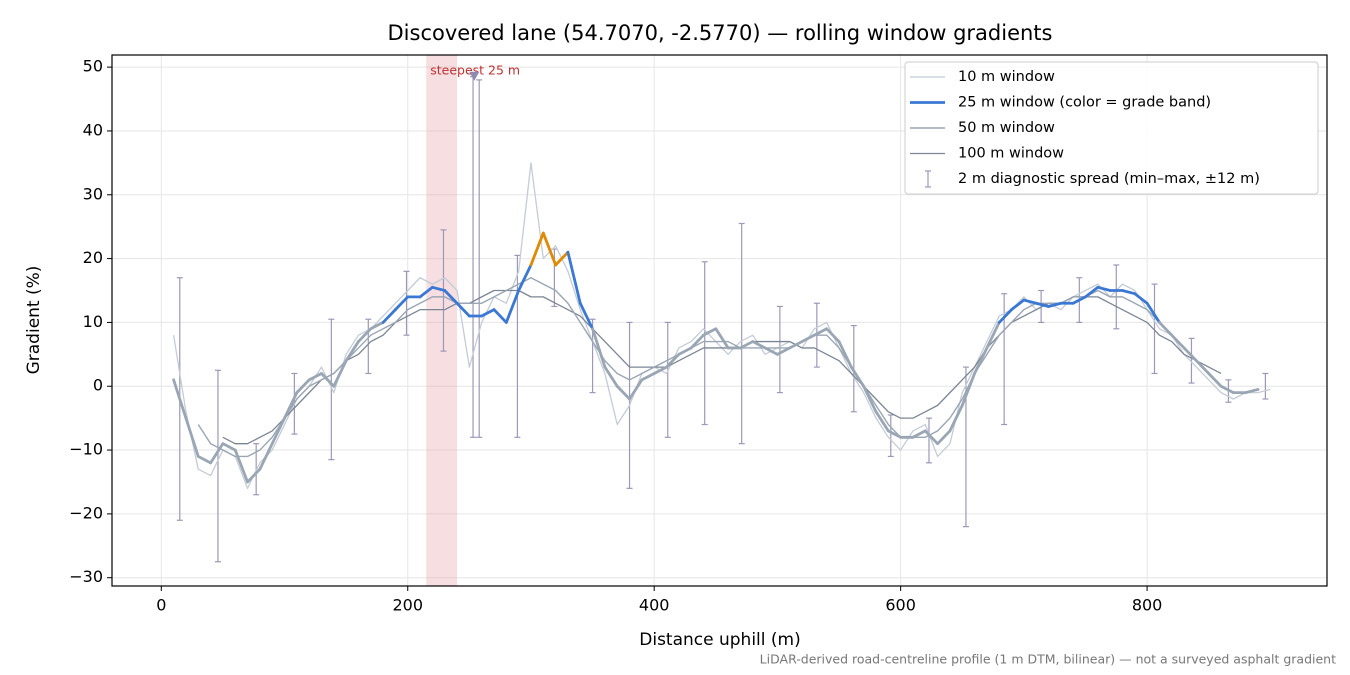 Image resolution: width=1350 pixels, height=675 pixels. Describe the element at coordinates (86, 512) in the screenshot. I see `y-tick-label: −20` at that location.